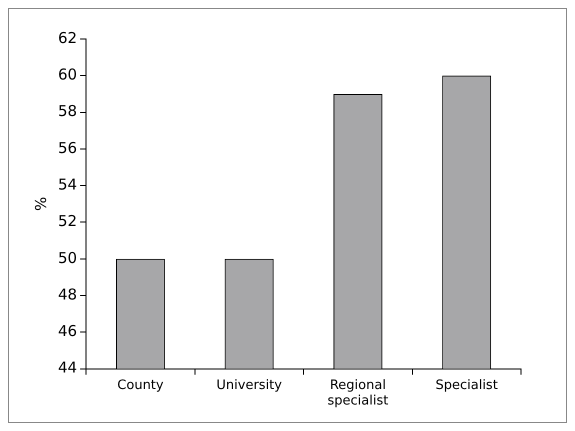  Describe the element at coordinates (41, 204) in the screenshot. I see `y-axis-title: %` at that location.